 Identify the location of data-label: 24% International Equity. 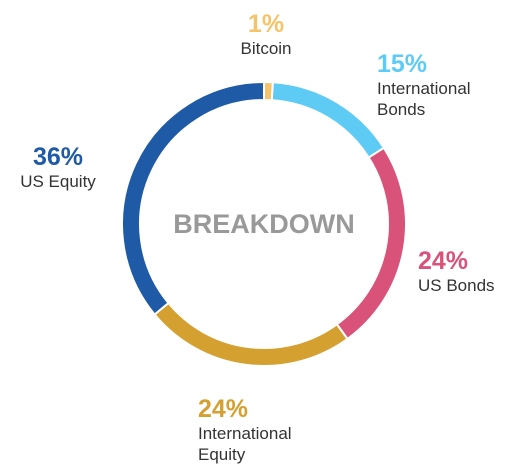
(263, 429).